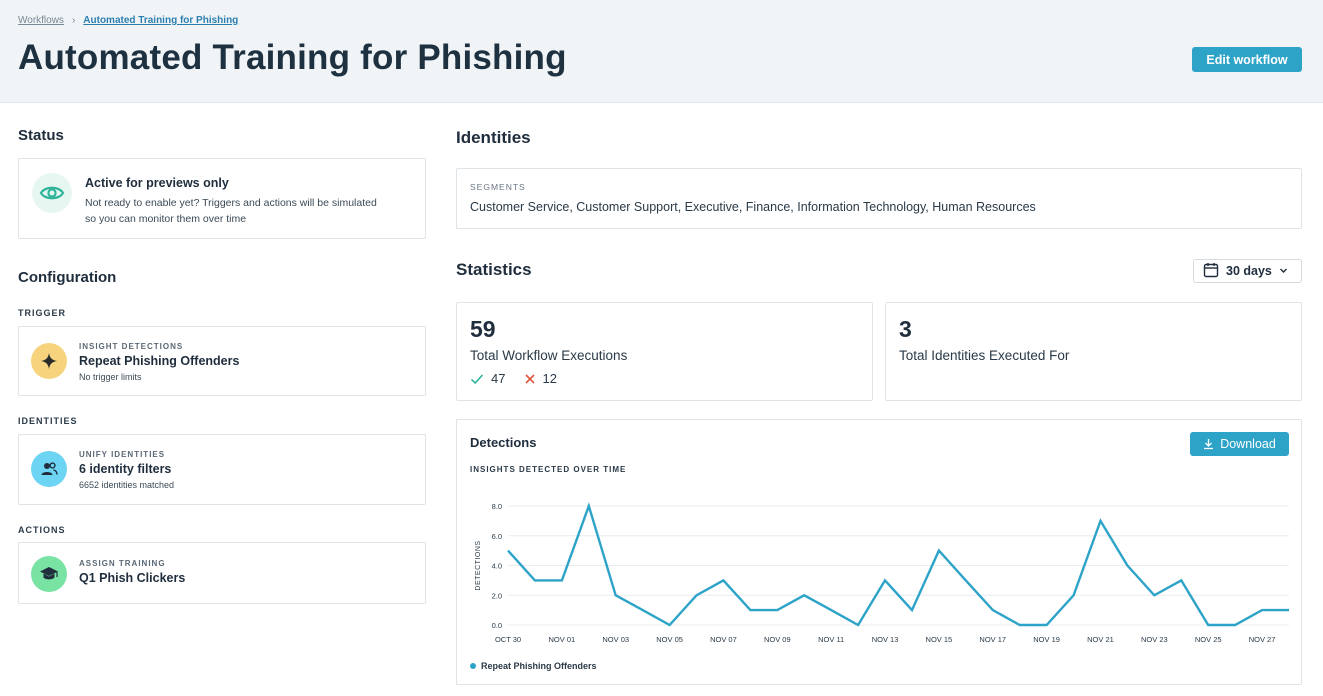 The height and width of the screenshot is (696, 1323). What do you see at coordinates (497, 536) in the screenshot?
I see `y-tick-label: 6.0` at bounding box center [497, 536].